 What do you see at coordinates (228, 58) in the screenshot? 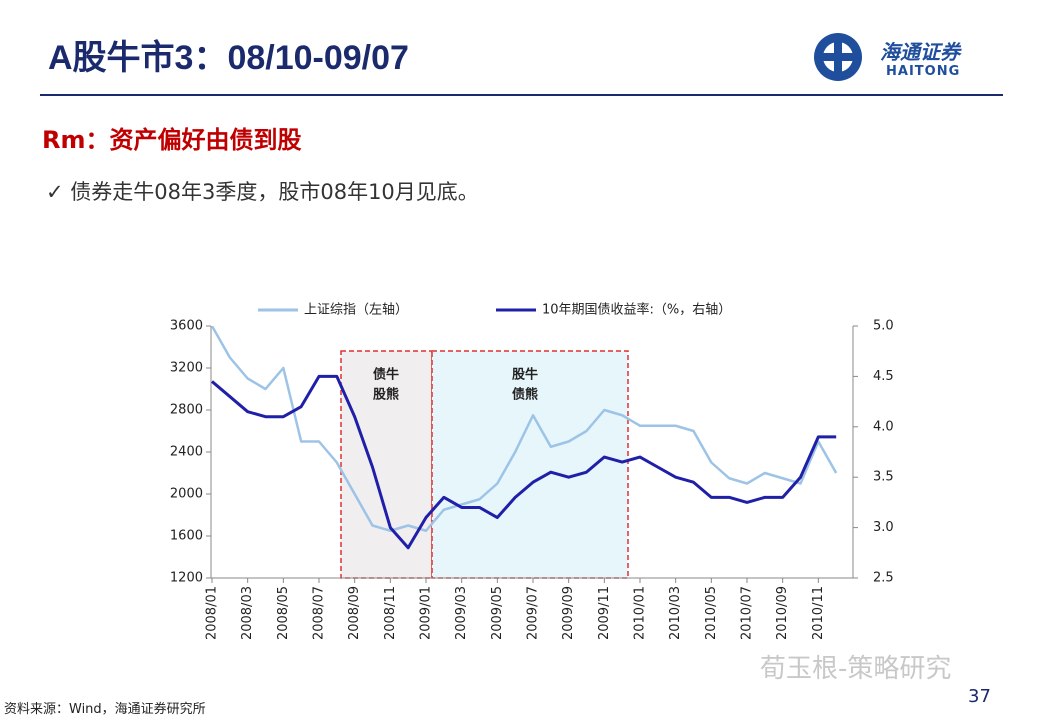
I see `slide-title: A股牛市3：08/10-09/07` at bounding box center [228, 58].